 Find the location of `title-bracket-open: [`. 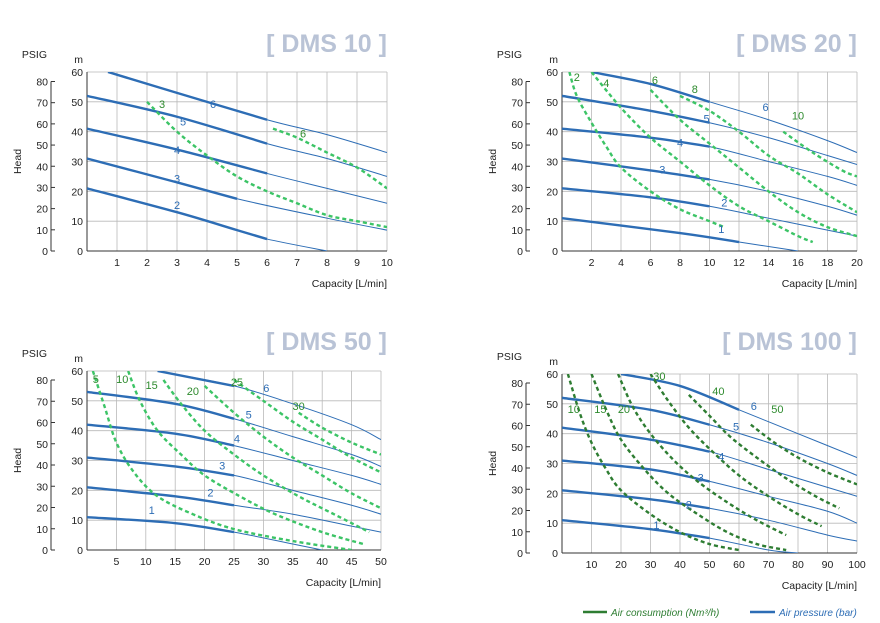

title-bracket-open: [ is located at coordinates (729, 342).